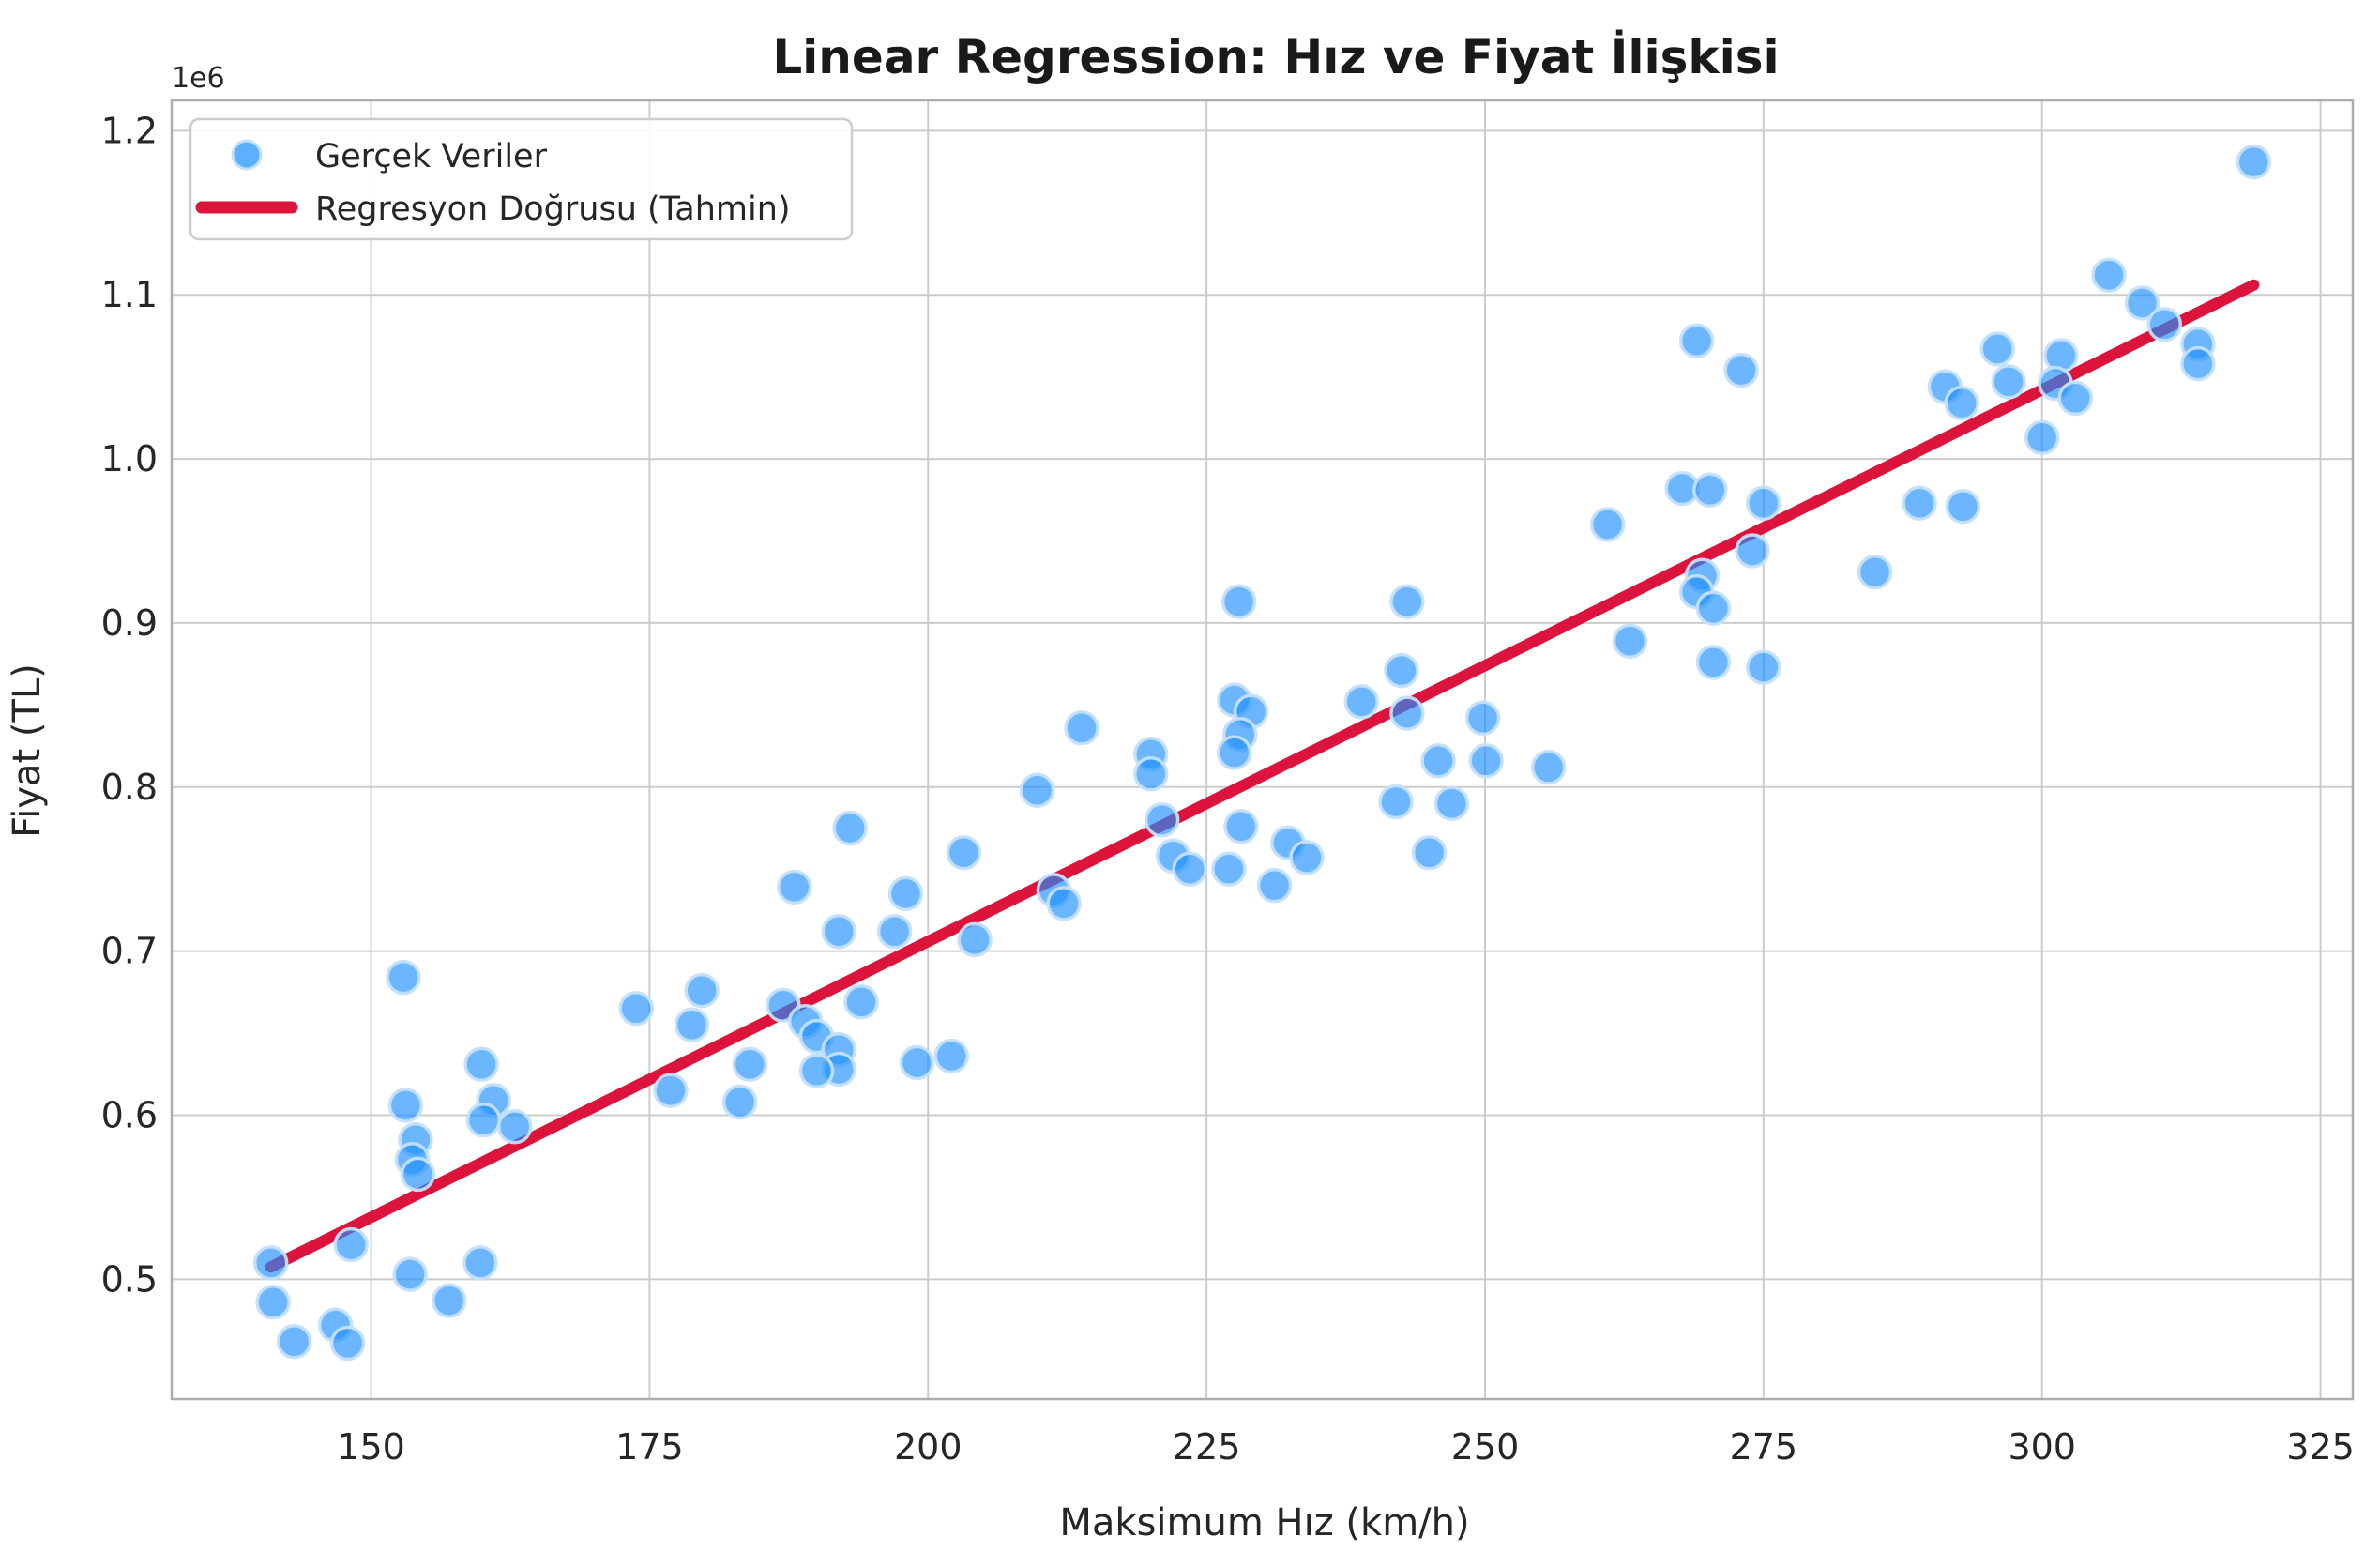  I want to click on legend-label-scatter: Gerçek Veriler, so click(431, 156).